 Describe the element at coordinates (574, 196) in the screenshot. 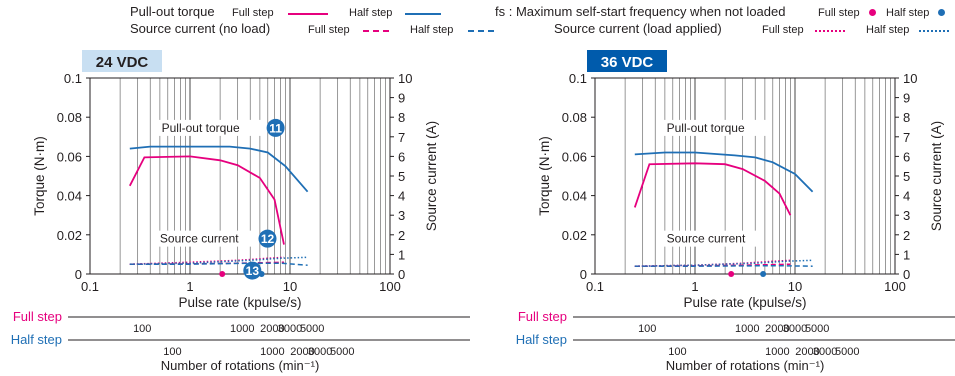

I see `y-left-tick-label: 0.04` at that location.